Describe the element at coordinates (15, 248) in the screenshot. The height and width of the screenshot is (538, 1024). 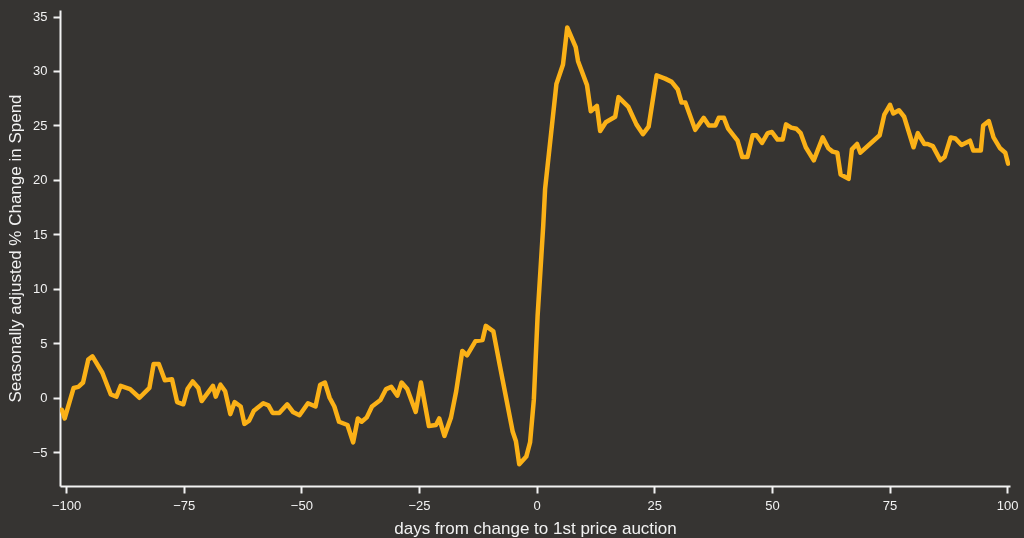
I see `y-axis-title: Seasonally adjusted % Change in Spend` at that location.